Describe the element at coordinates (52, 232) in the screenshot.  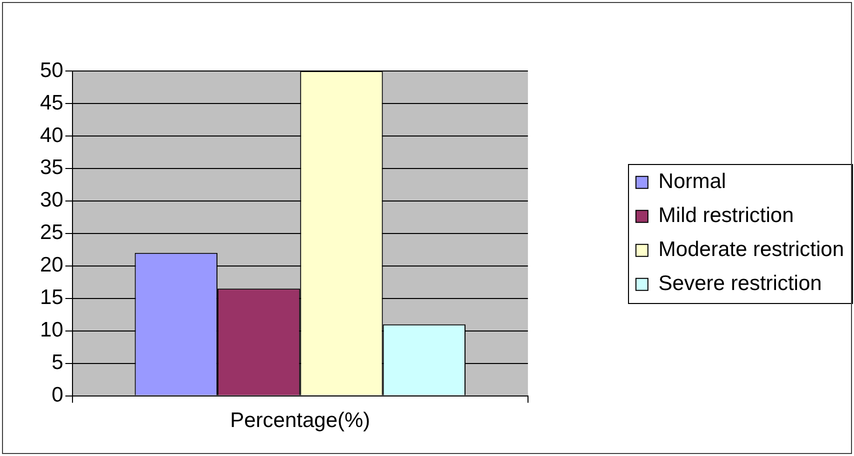
I see `y-tick-label: 25` at that location.